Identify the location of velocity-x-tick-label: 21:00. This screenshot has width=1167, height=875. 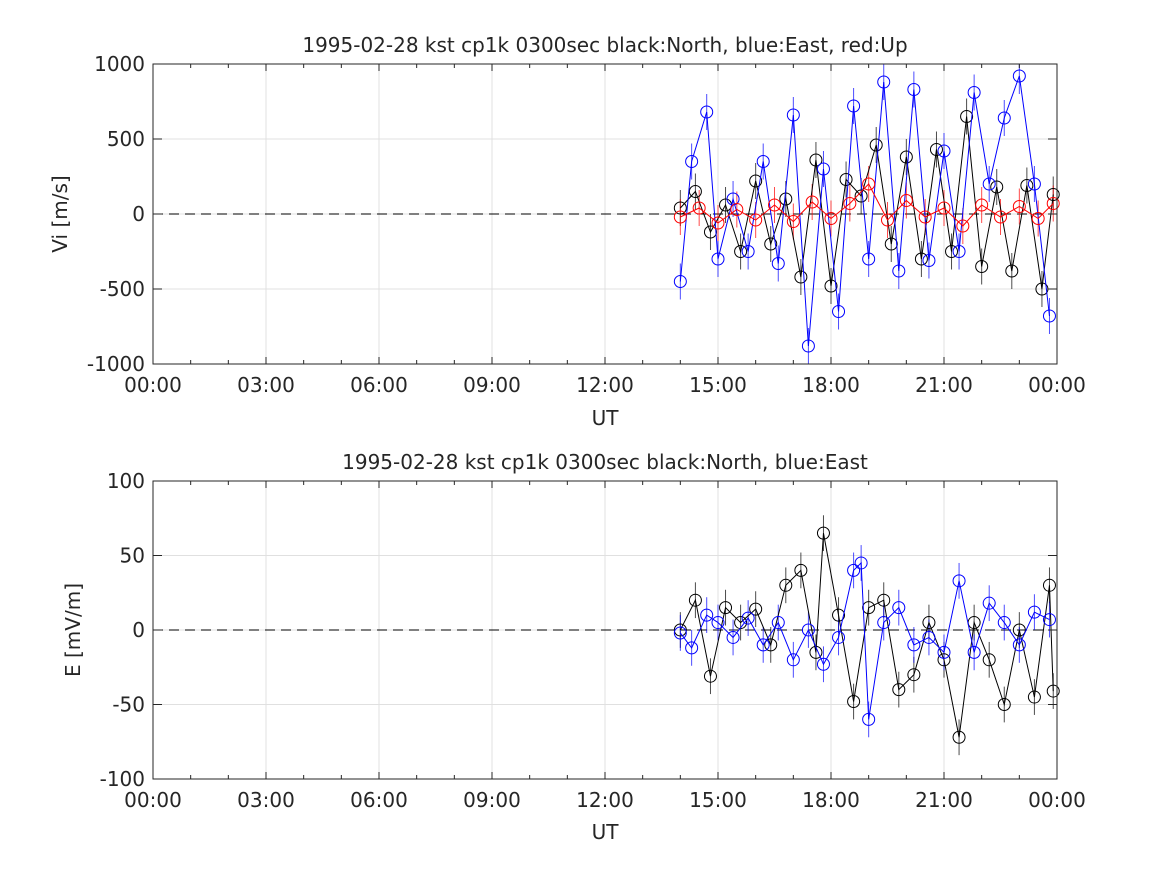
(944, 385).